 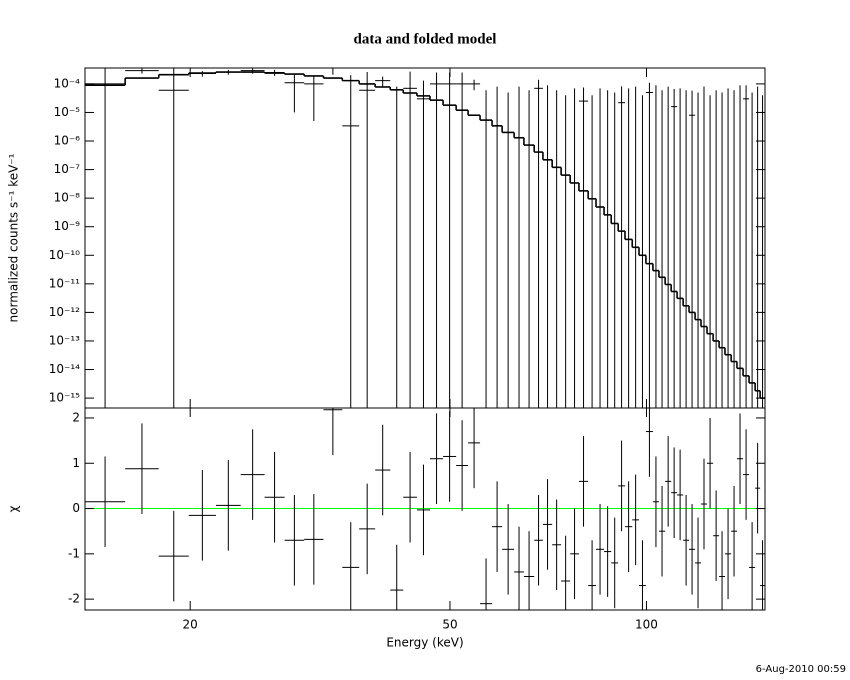 What do you see at coordinates (64, 312) in the screenshot?
I see `y-tick-label: 10⁻¹²` at bounding box center [64, 312].